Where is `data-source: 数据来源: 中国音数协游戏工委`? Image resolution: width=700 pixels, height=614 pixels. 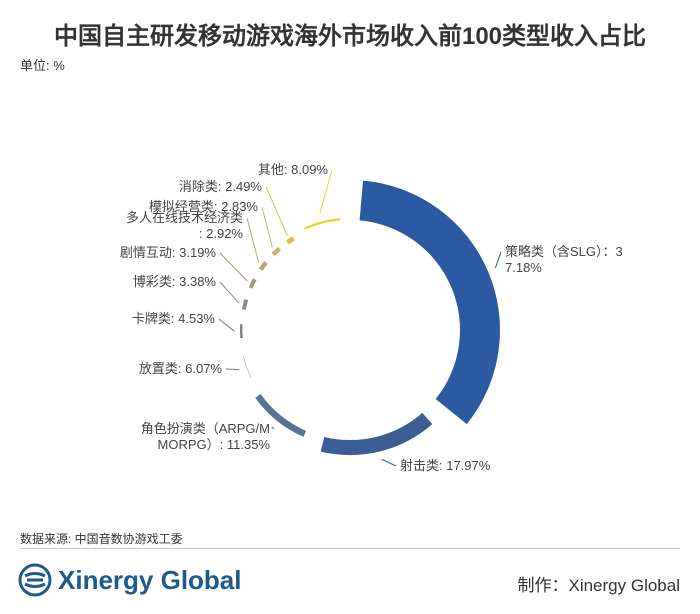
data-source: 数据来源: 中国音数协游戏工委 is located at coordinates (101, 539).